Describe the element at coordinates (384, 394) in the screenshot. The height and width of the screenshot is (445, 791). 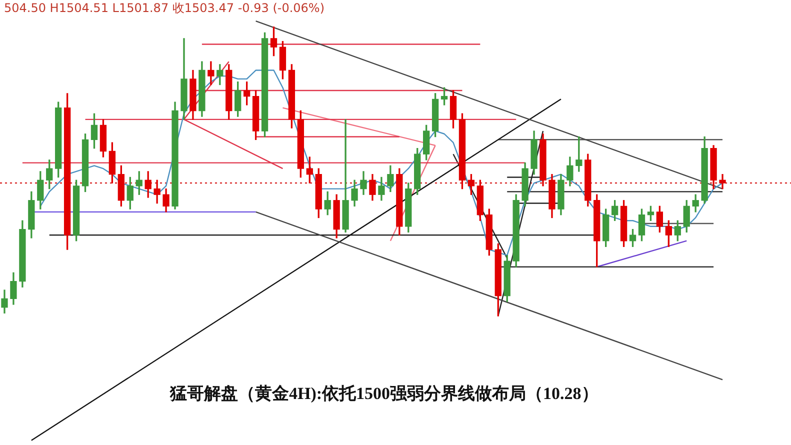
I see `text: 猛哥解盘（黄金4H):依托1500强弱分界线做布局（10.28）` at that location.